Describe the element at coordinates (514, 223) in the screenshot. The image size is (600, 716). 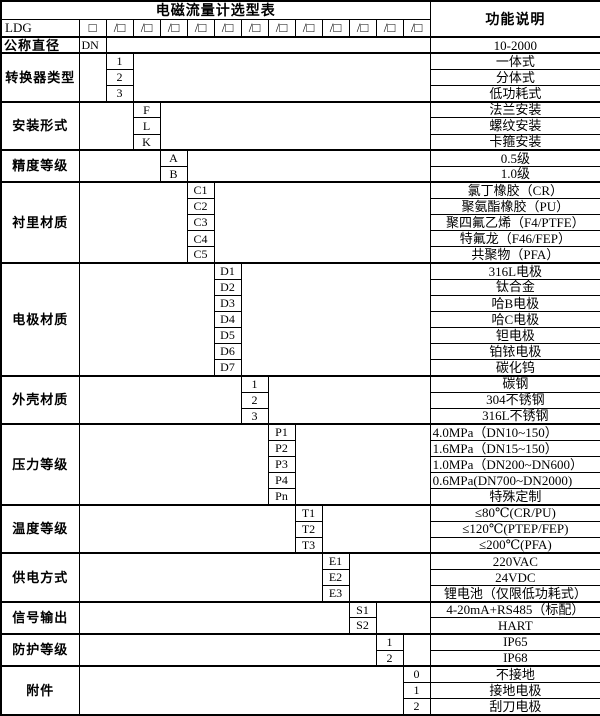
I see `desc-cell: 聚四氟乙烯（F4/PTFE）` at that location.